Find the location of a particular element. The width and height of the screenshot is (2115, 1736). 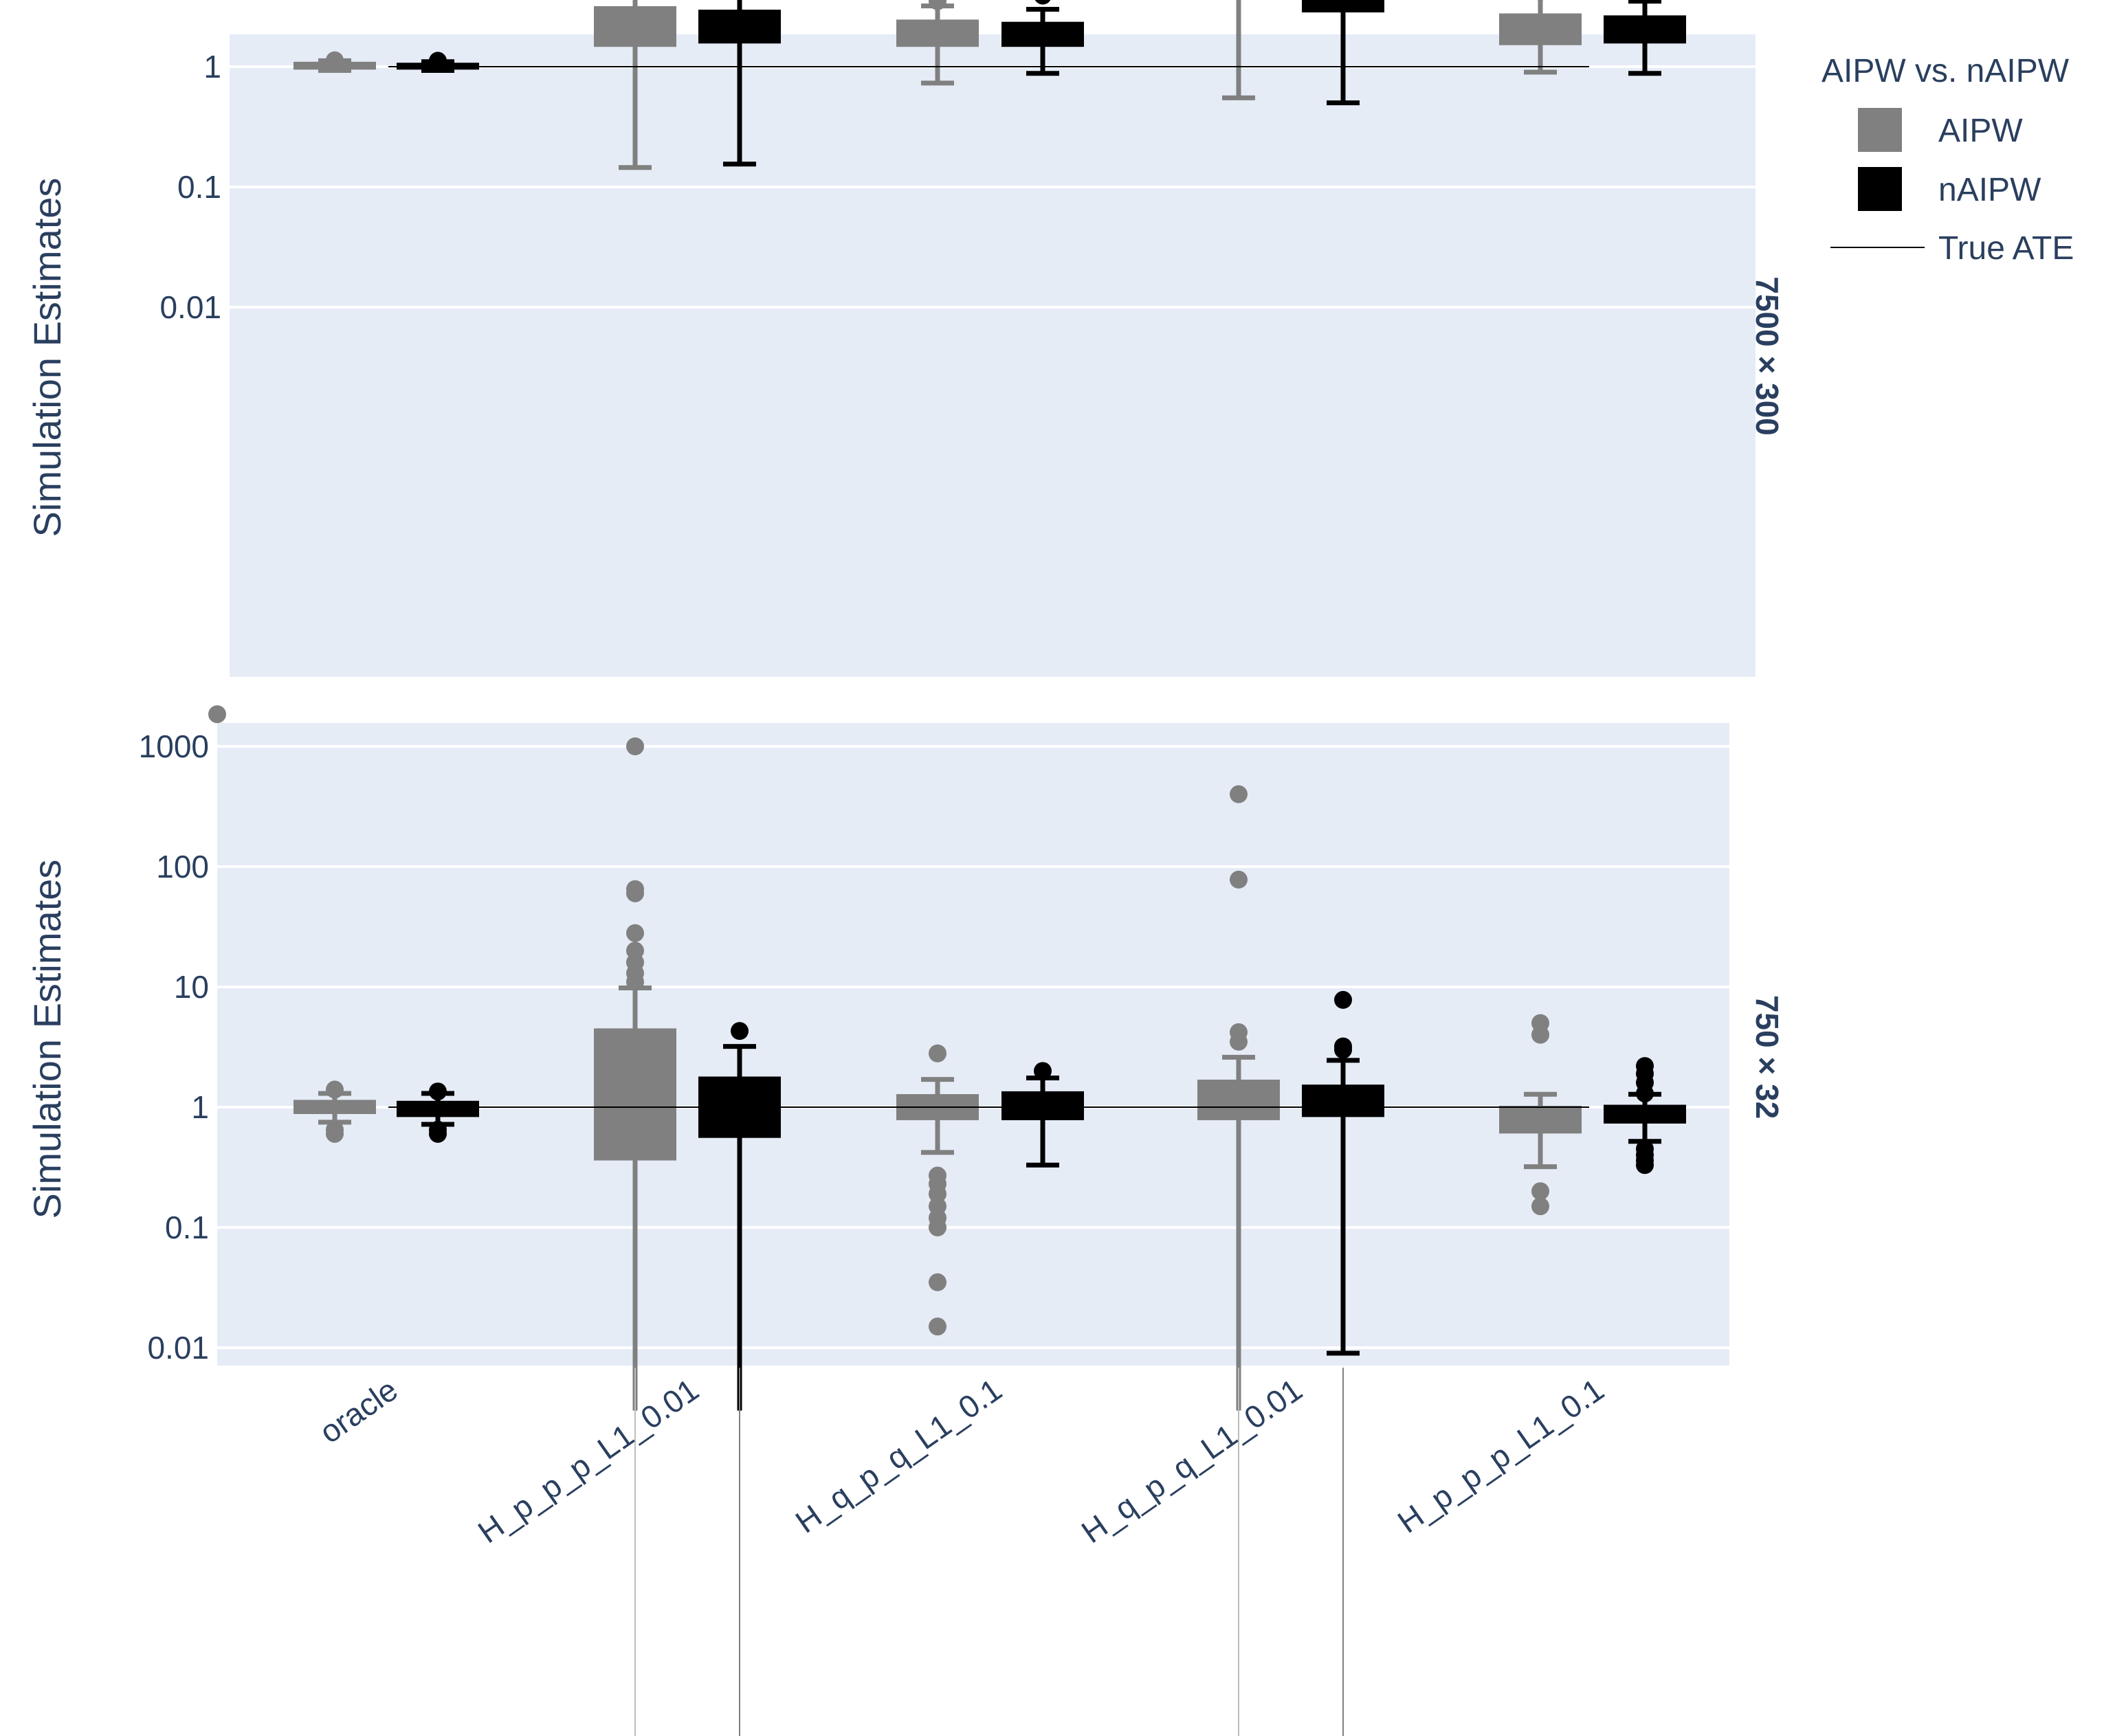

panel-bottom-y-ticks: 0.01 0.1 1 10 100 1000 is located at coordinates (174, 1047).